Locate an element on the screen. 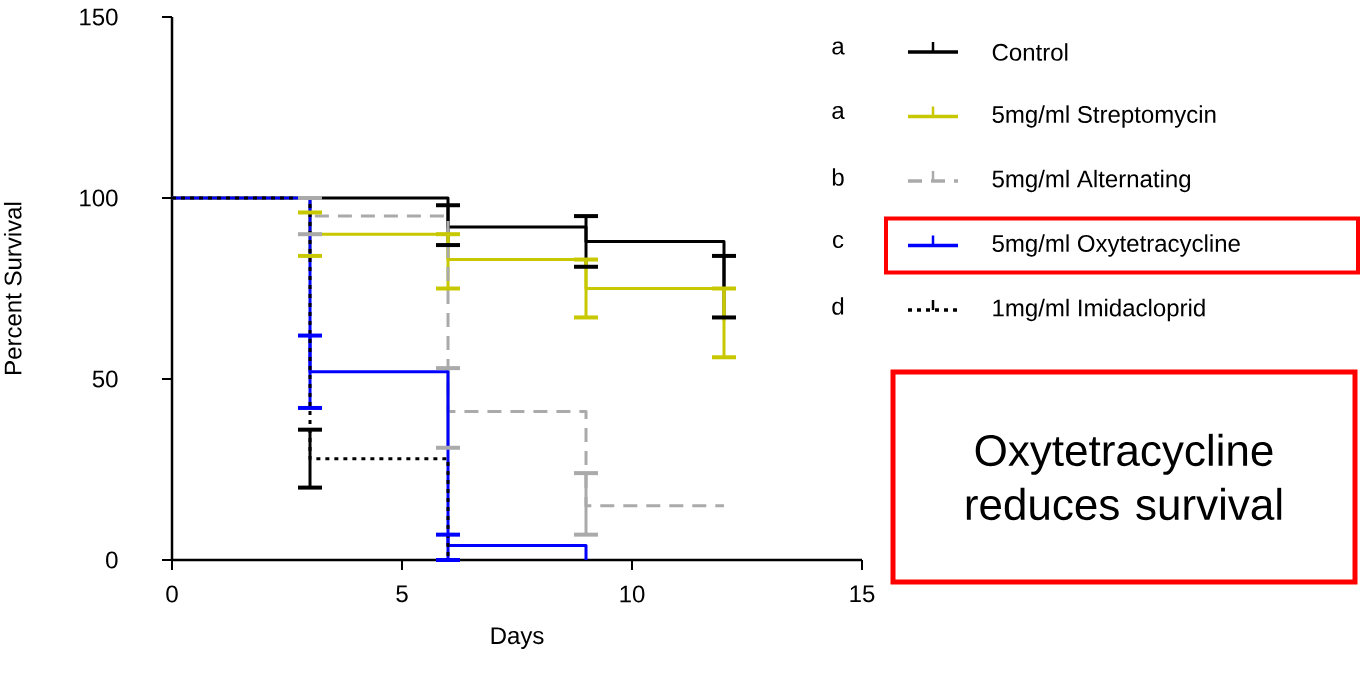  annotation: d is located at coordinates (838, 306).